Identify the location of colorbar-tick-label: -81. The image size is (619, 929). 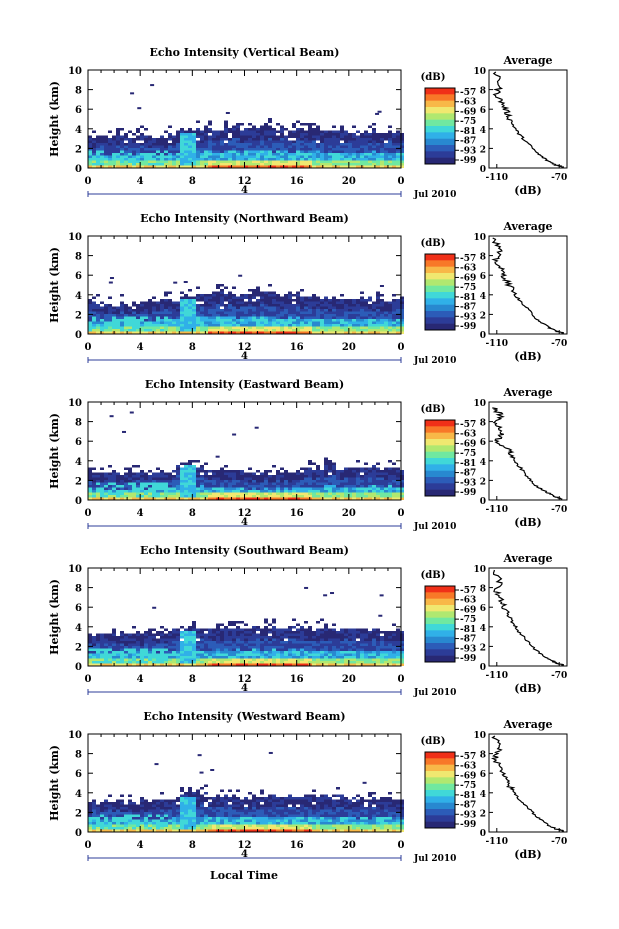
(468, 298).